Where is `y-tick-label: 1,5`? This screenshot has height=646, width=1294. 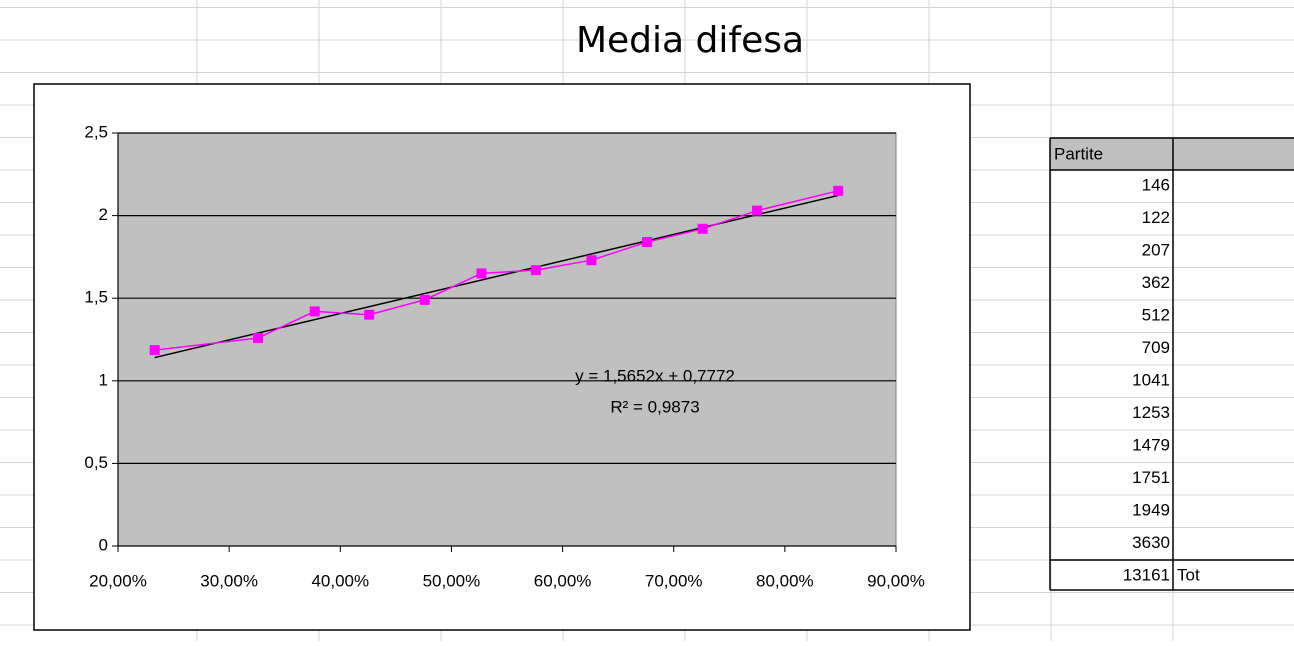
y-tick-label: 1,5 is located at coordinates (96, 297).